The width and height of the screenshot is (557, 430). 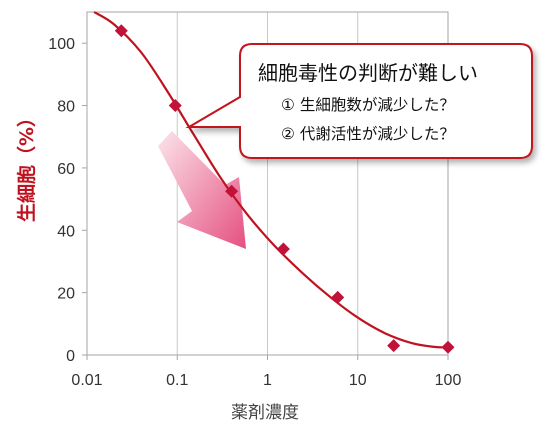 I want to click on x-tick-label: 1, so click(x=267, y=380).